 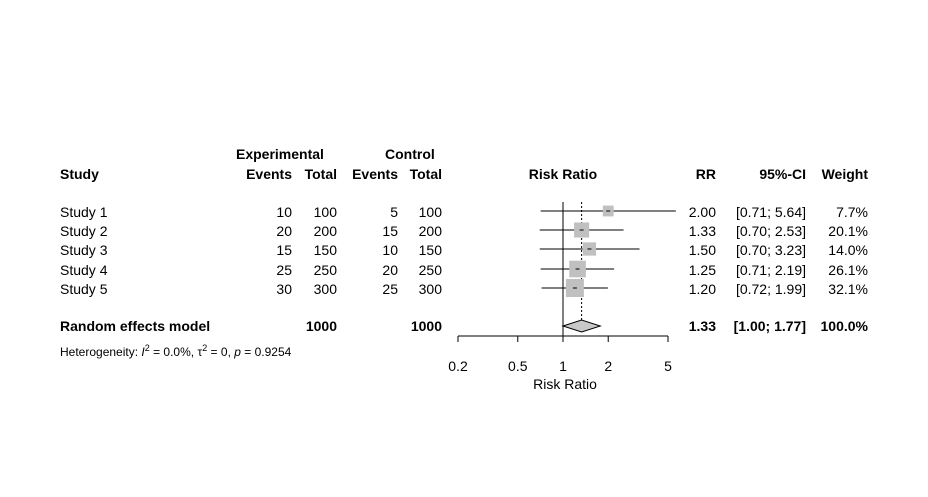 What do you see at coordinates (320, 174) in the screenshot?
I see `header-total-exp: Total` at bounding box center [320, 174].